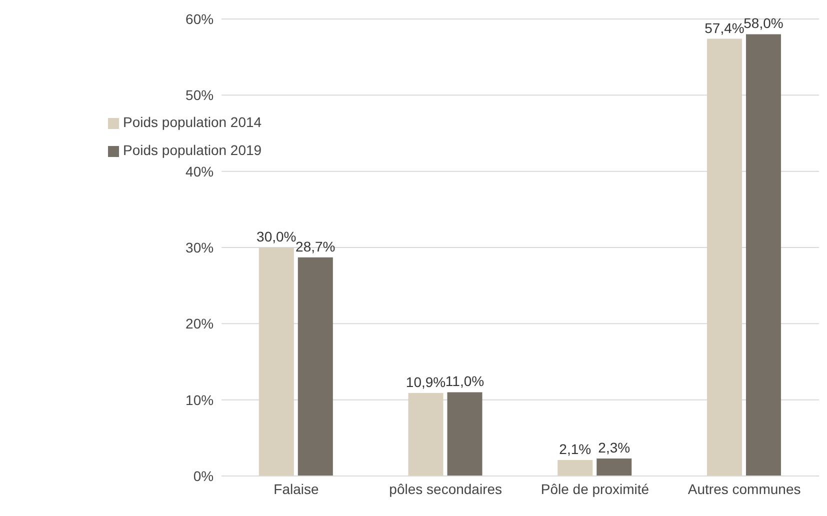  What do you see at coordinates (614, 447) in the screenshot?
I see `data-label: 2,3%` at bounding box center [614, 447].